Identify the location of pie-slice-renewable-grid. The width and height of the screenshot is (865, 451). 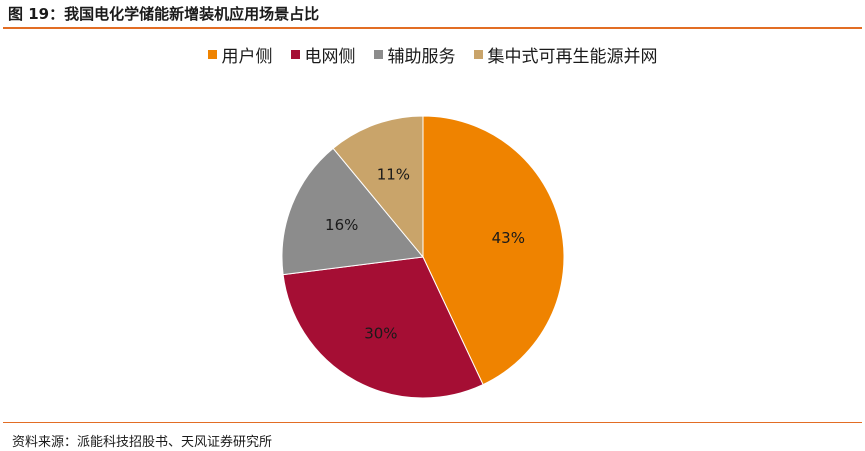
(378, 187).